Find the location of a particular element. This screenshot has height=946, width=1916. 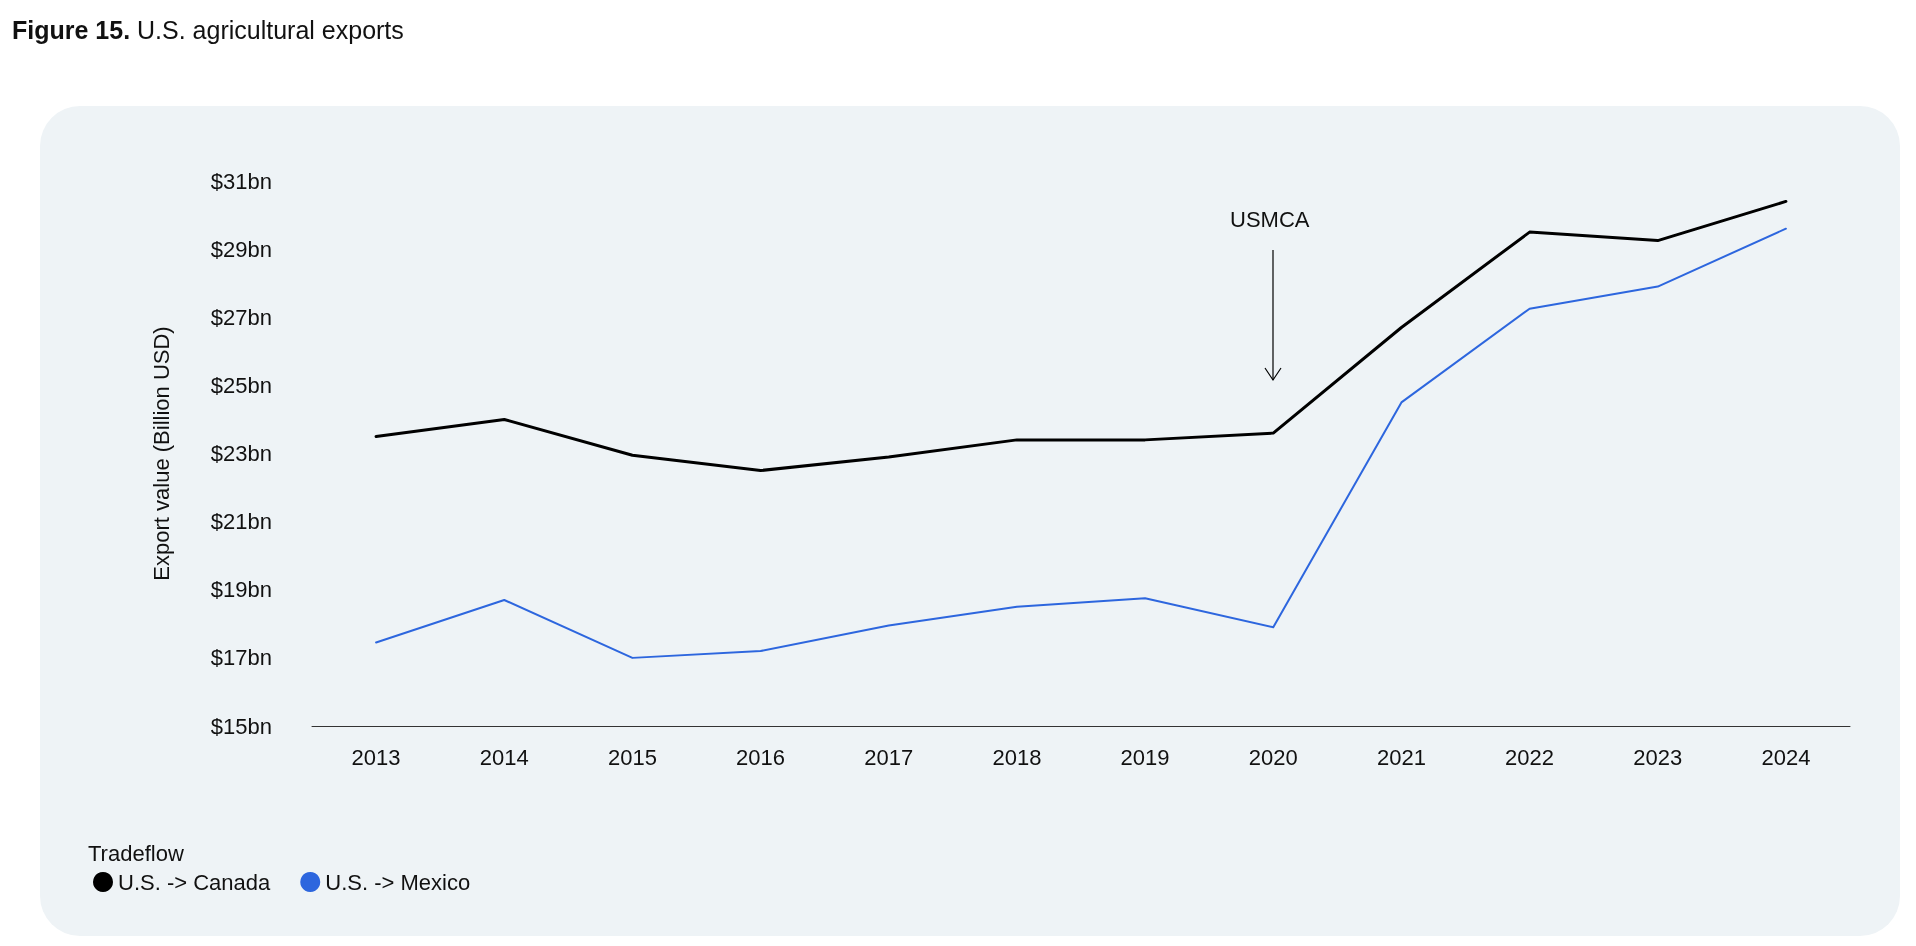

x-tick-label: 2013 is located at coordinates (376, 757).